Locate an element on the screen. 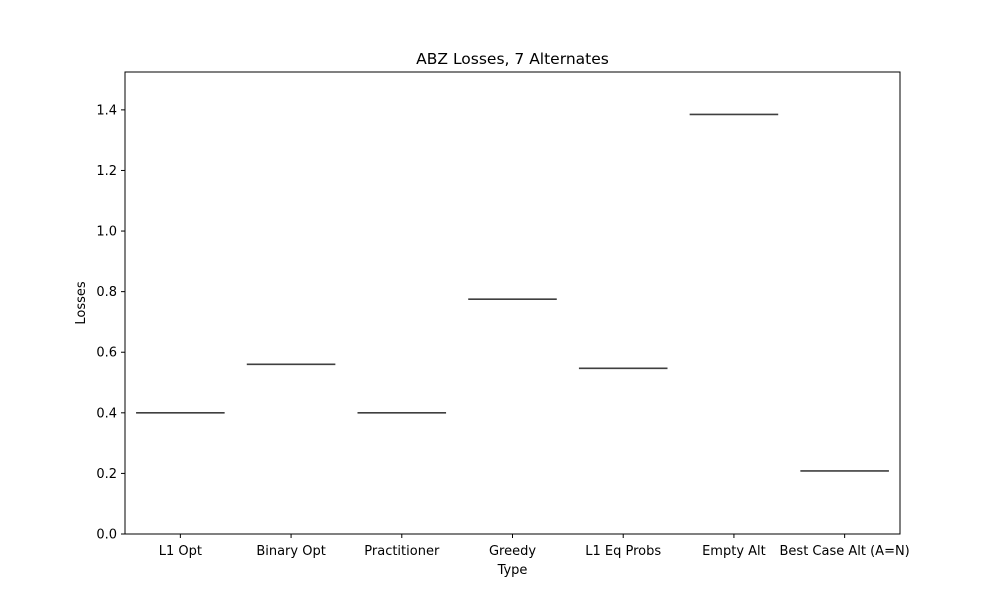  x-tick-label: L1 Opt is located at coordinates (180, 551).